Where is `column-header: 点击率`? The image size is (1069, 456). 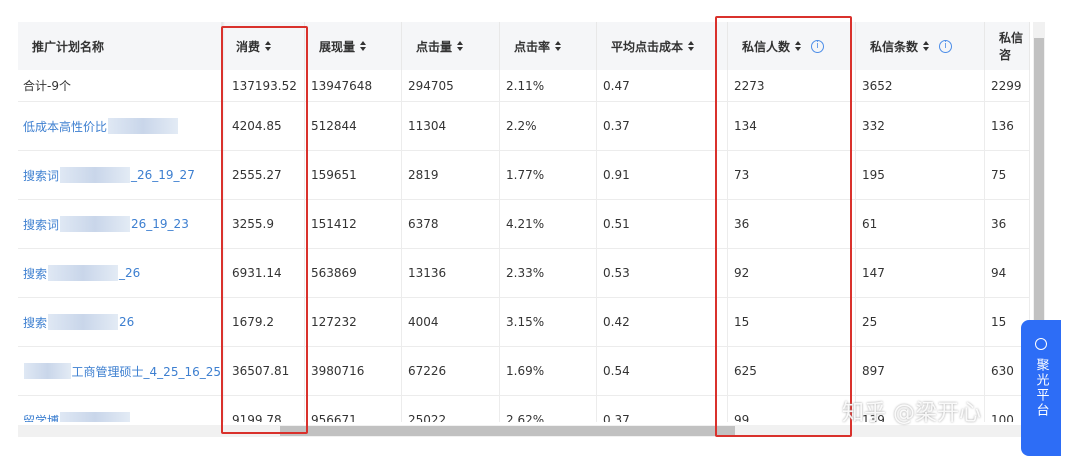 column-header: 点击率 is located at coordinates (548, 46).